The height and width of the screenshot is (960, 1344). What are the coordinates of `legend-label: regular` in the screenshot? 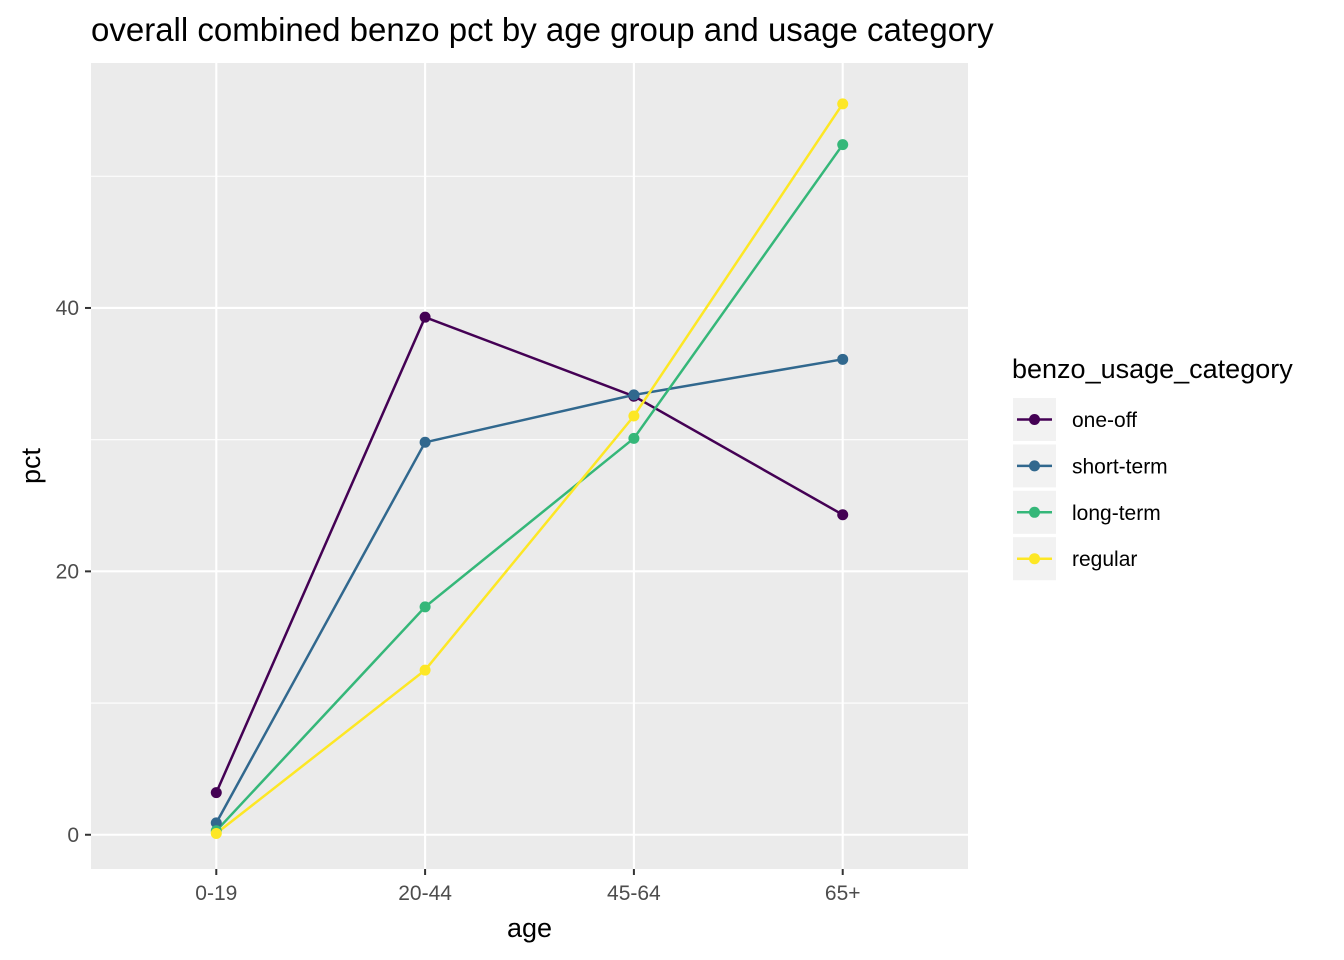 It's located at (1104, 559).